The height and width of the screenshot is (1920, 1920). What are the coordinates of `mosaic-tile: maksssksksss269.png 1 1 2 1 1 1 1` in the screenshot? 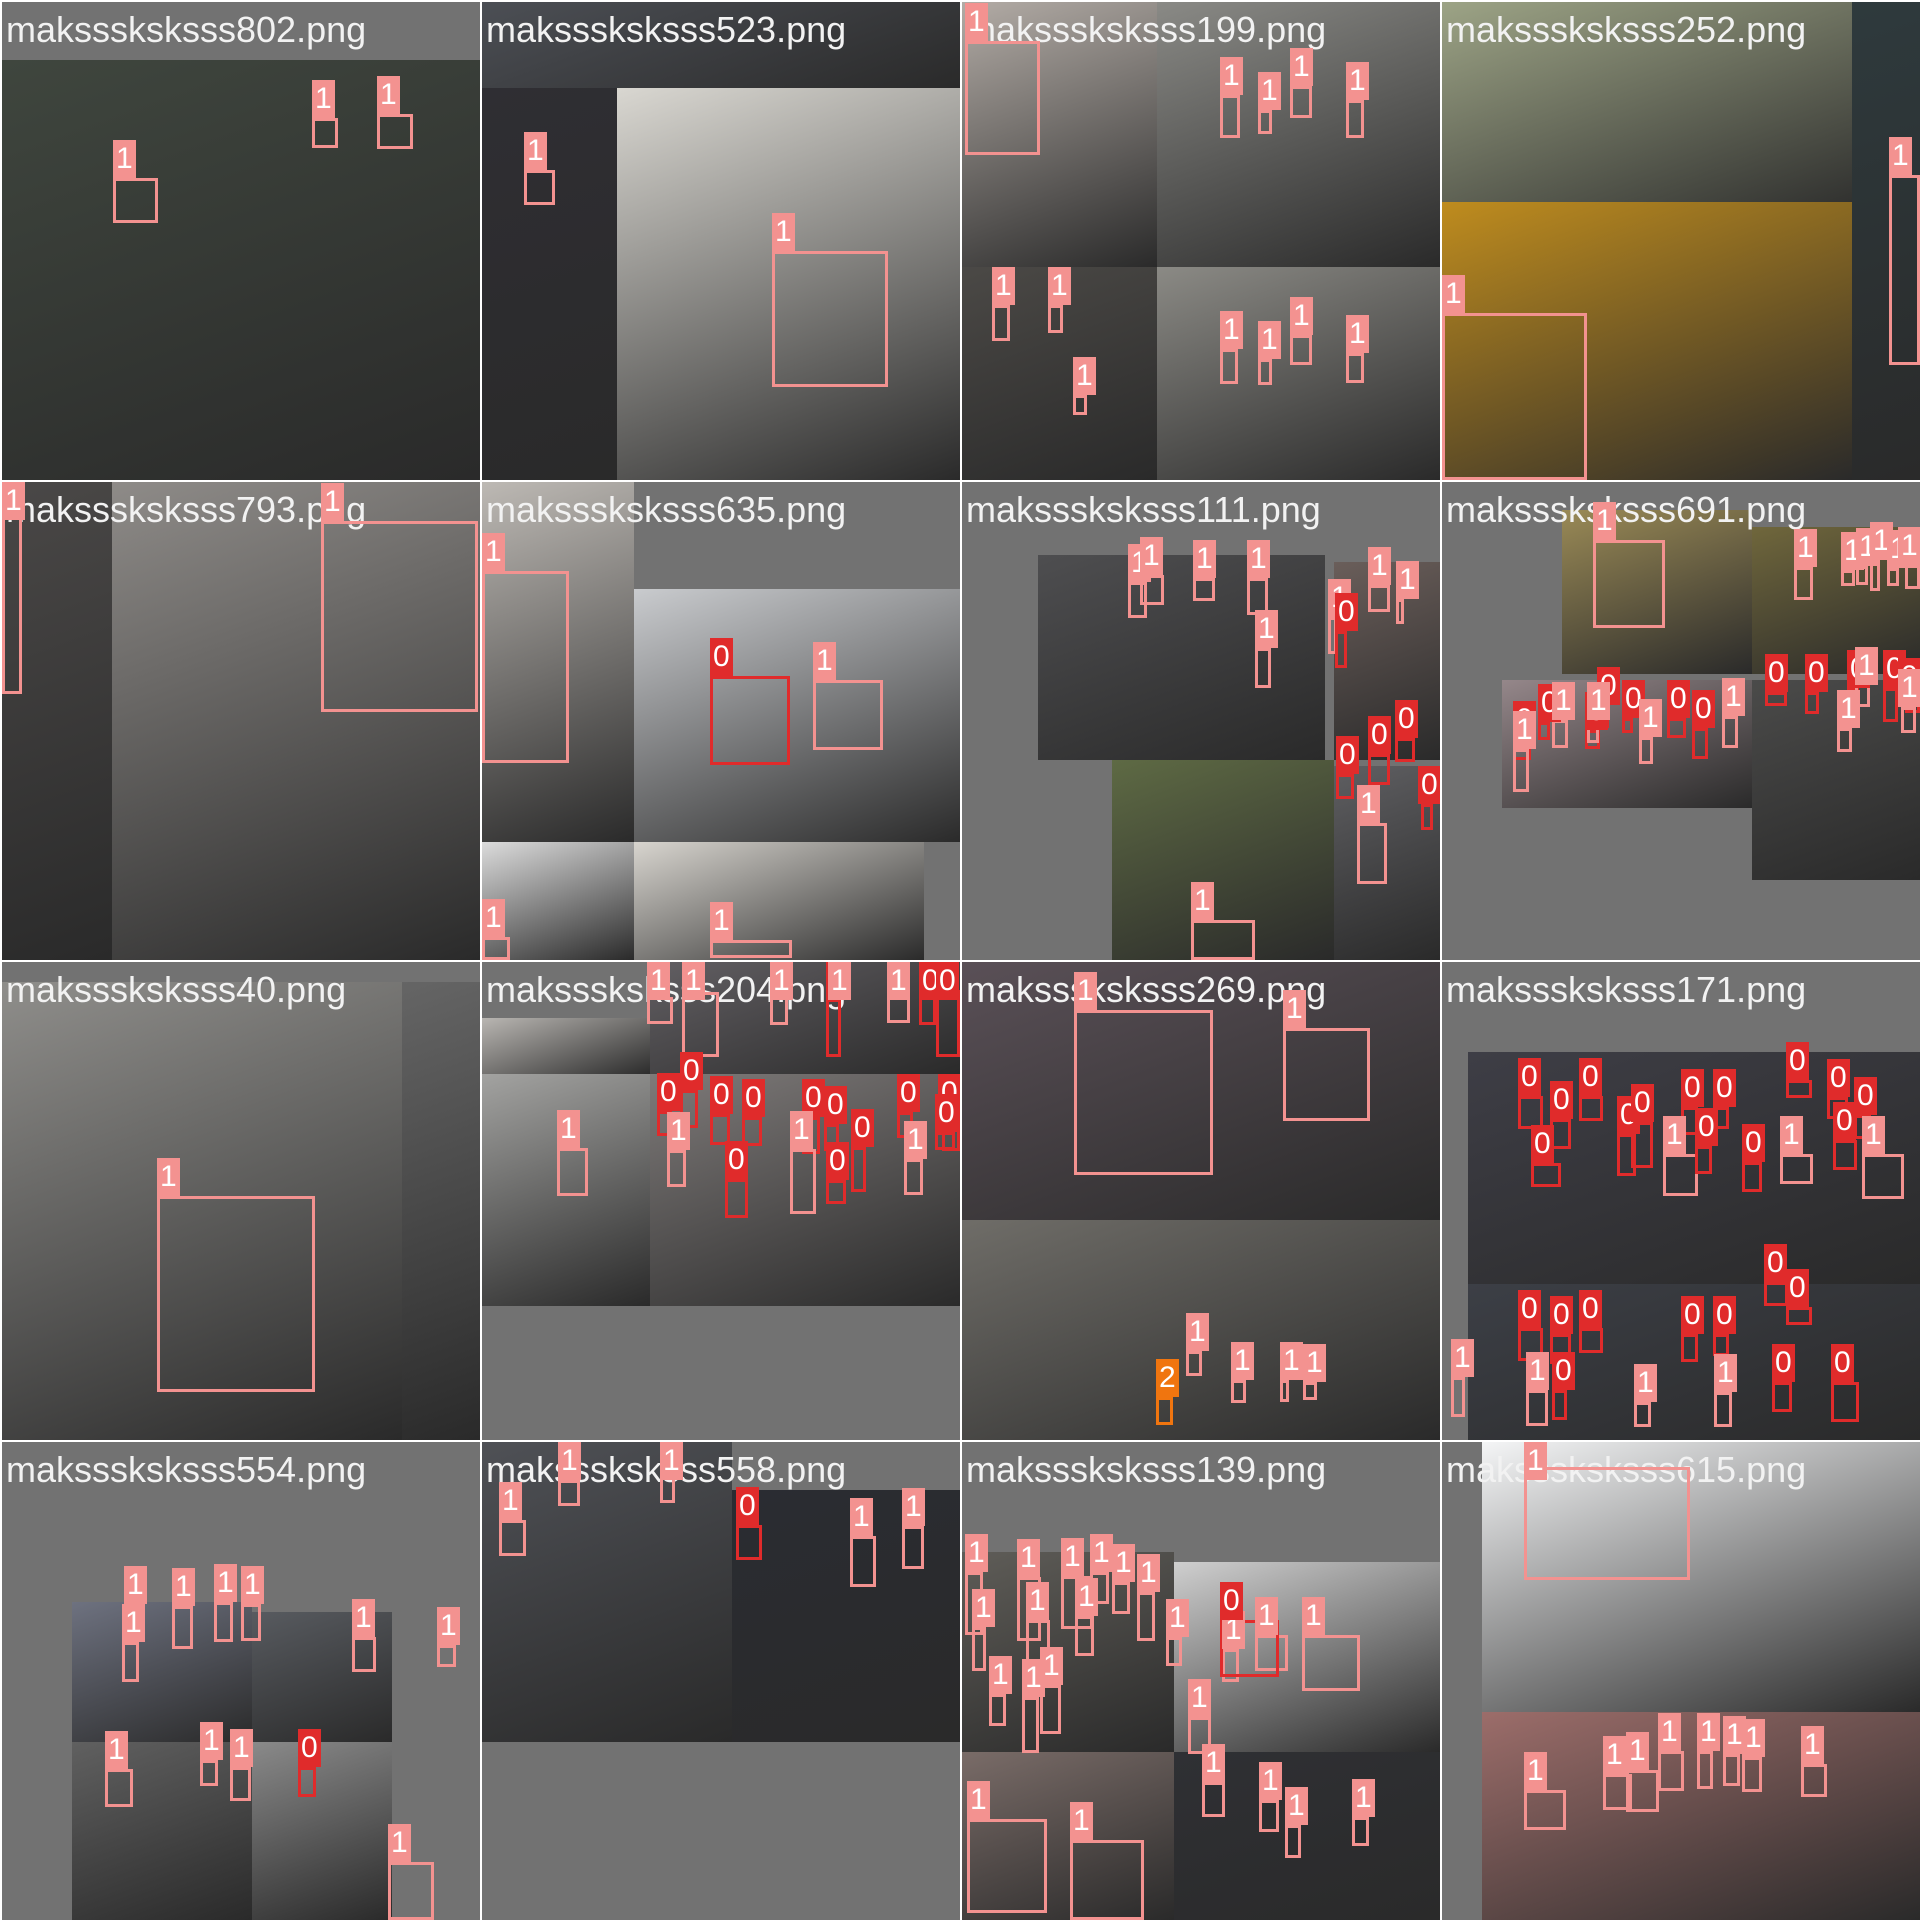 It's located at (1201, 1201).